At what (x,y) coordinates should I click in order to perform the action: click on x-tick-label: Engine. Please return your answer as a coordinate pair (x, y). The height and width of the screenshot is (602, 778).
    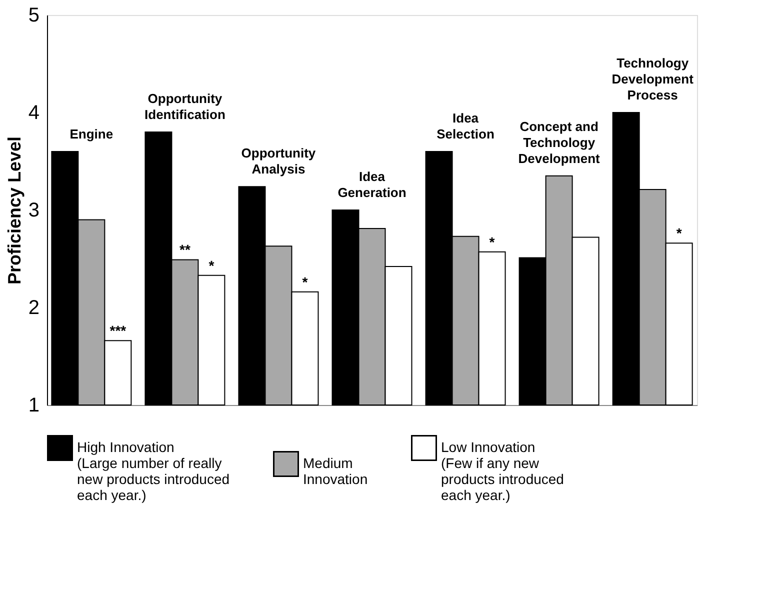
    Looking at the image, I should click on (92, 134).